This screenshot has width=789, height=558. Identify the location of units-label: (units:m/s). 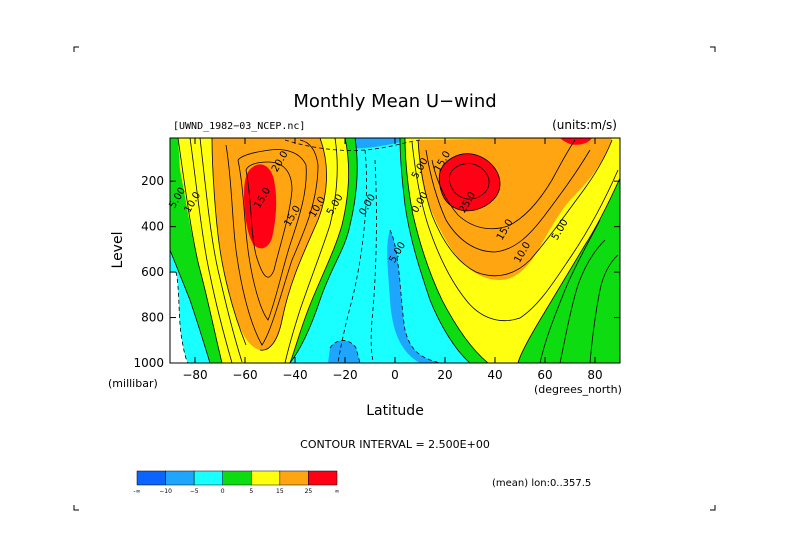
(584, 125).